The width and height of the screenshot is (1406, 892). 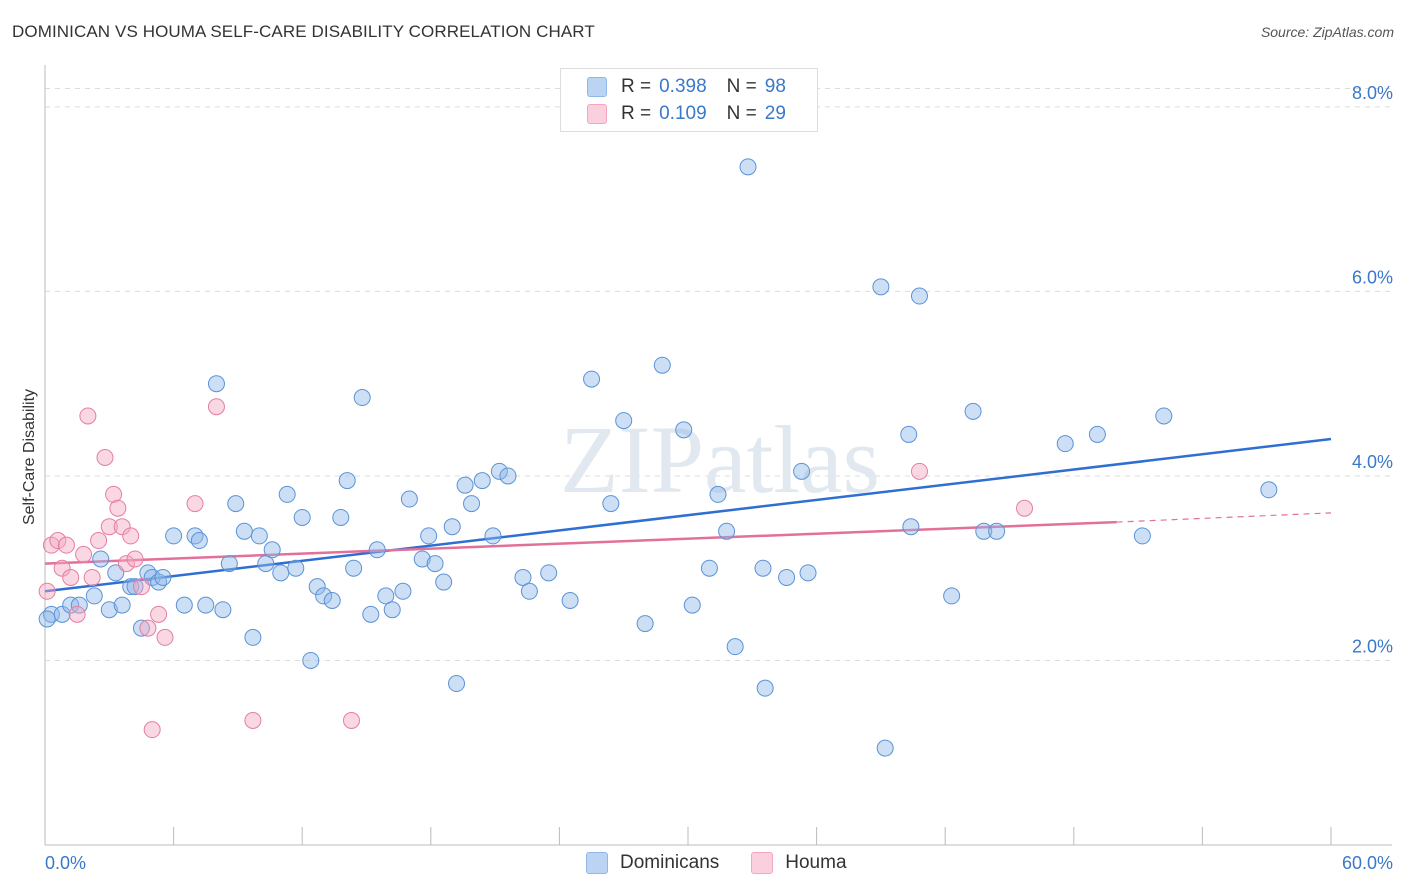 I want to click on legend-n-value: 98, so click(x=775, y=86).